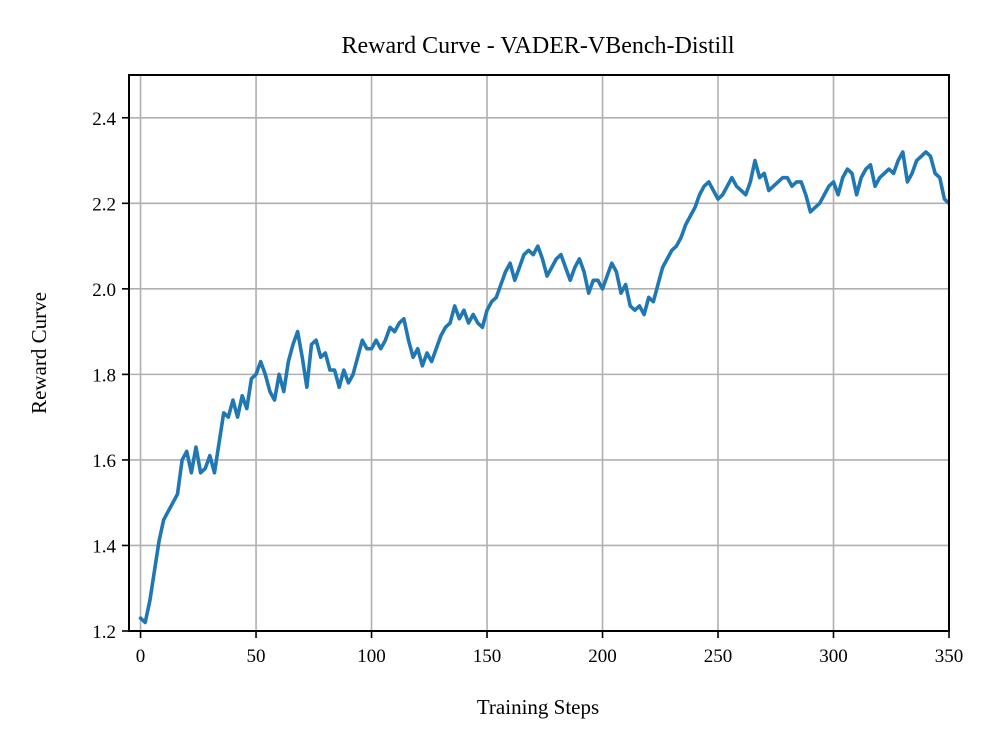 This screenshot has height=750, width=1000. I want to click on y-tick-label: 1.2, so click(104, 632).